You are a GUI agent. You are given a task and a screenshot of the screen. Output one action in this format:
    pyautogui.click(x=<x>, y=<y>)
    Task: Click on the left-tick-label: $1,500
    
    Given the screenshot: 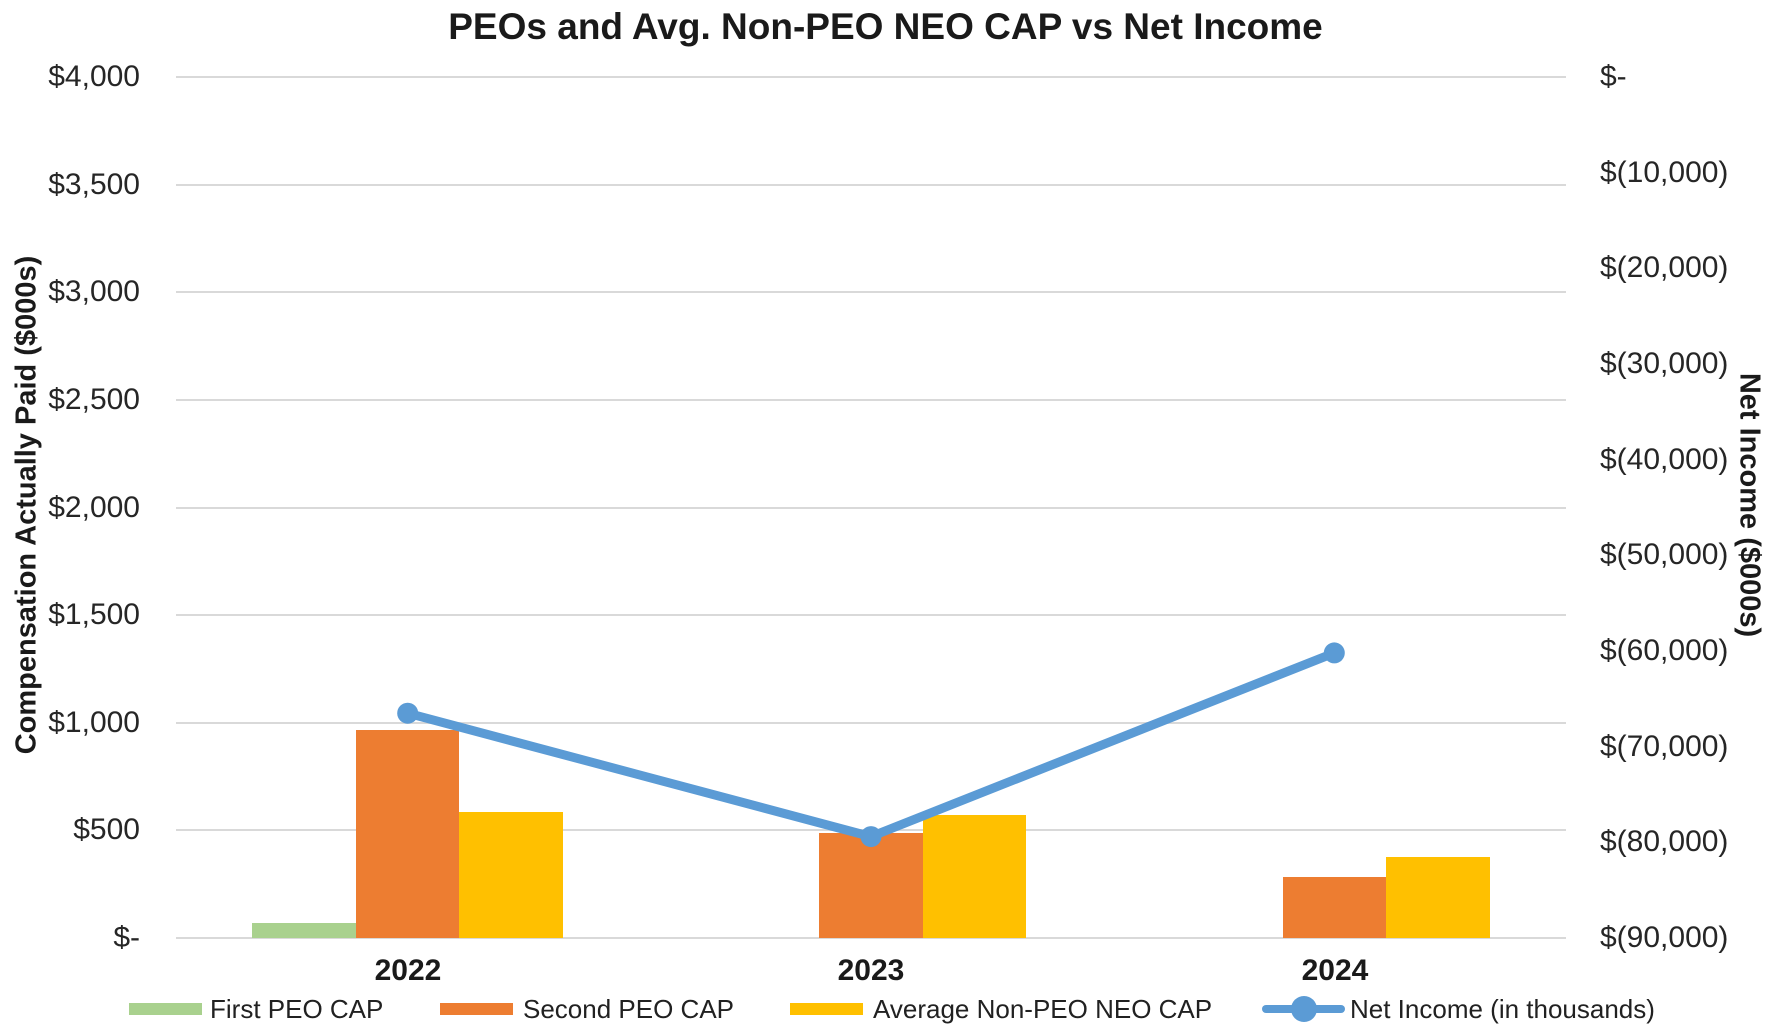 What is the action you would take?
    pyautogui.click(x=94, y=614)
    